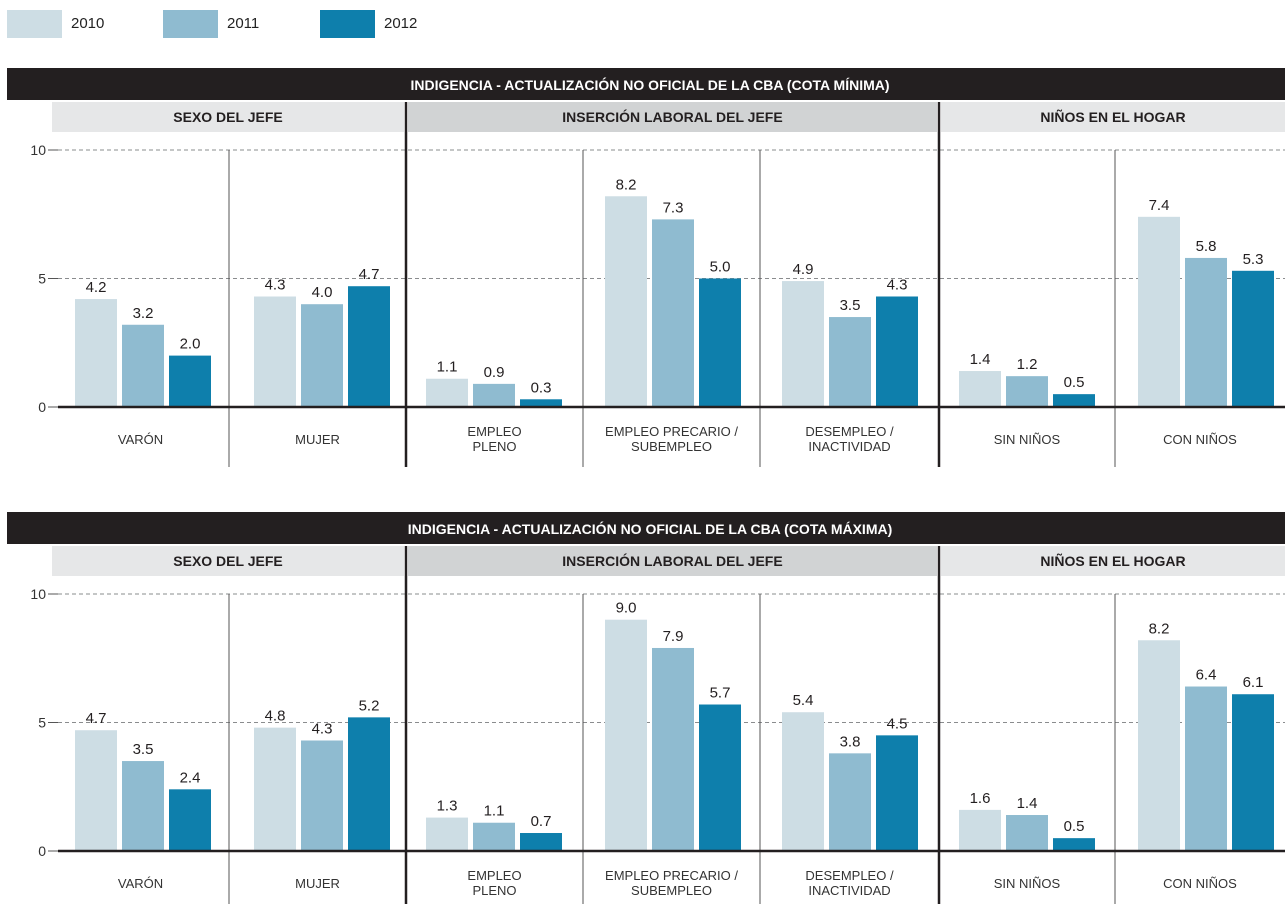 The width and height of the screenshot is (1285, 904). What do you see at coordinates (1206, 675) in the screenshot?
I see `data-label-con-ninos-2011: 6.4` at bounding box center [1206, 675].